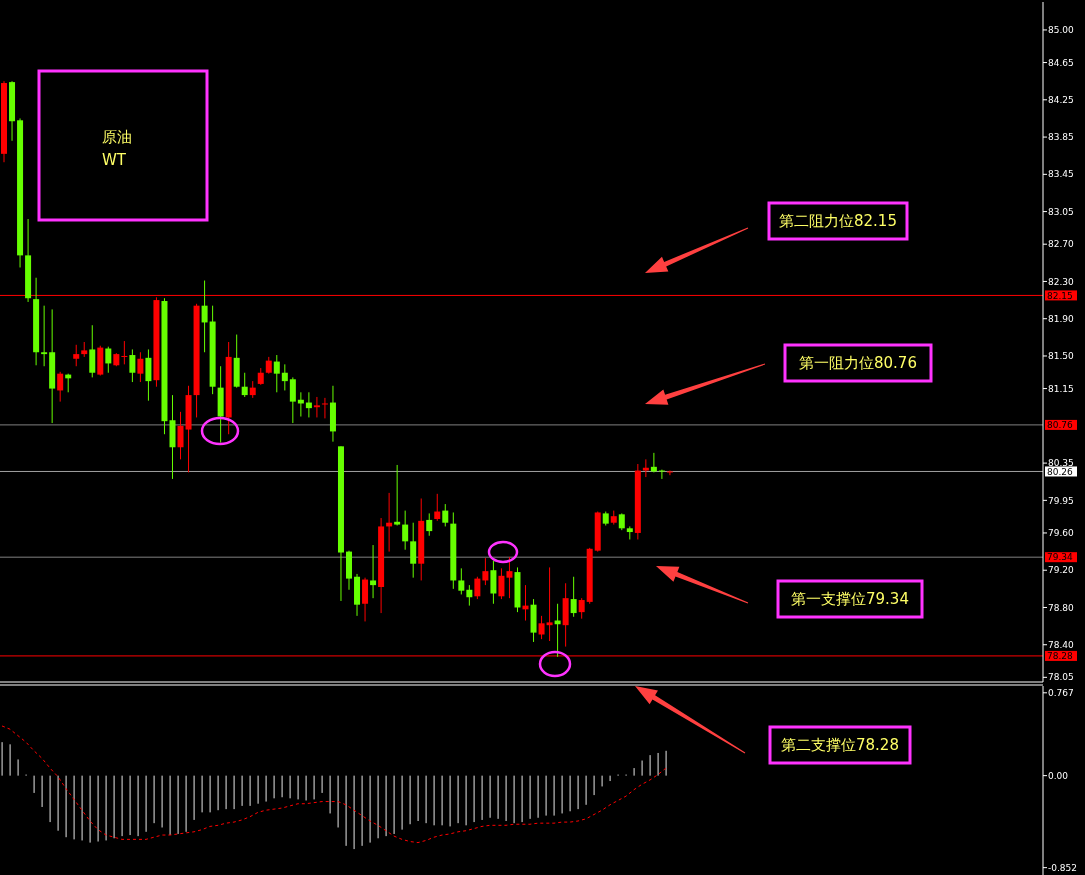  Describe the element at coordinates (1061, 533) in the screenshot. I see `y-tick-label: 79.60` at that location.